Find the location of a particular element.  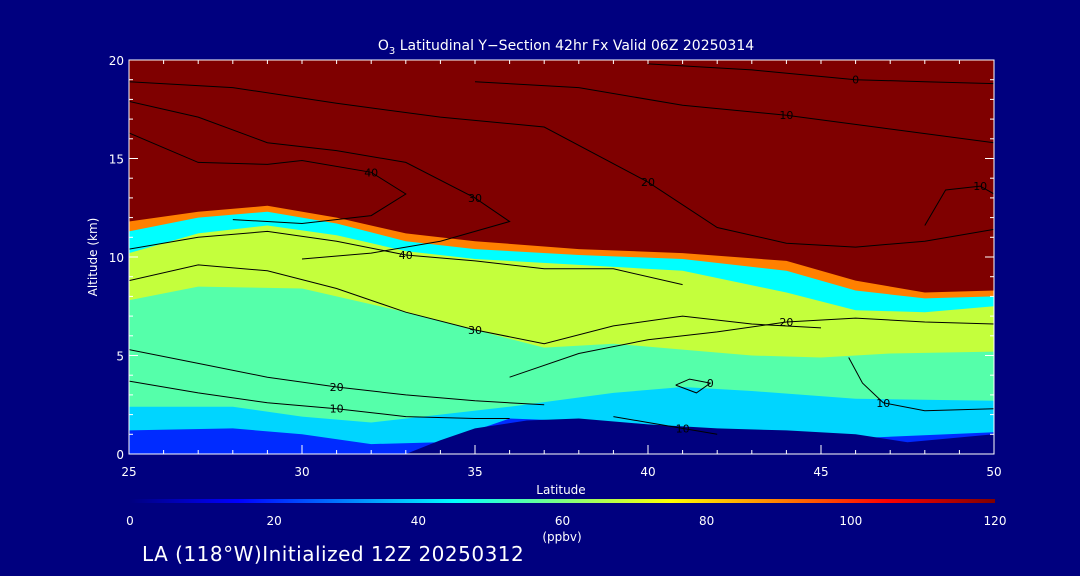

contour-label-3: 40 is located at coordinates (406, 255).